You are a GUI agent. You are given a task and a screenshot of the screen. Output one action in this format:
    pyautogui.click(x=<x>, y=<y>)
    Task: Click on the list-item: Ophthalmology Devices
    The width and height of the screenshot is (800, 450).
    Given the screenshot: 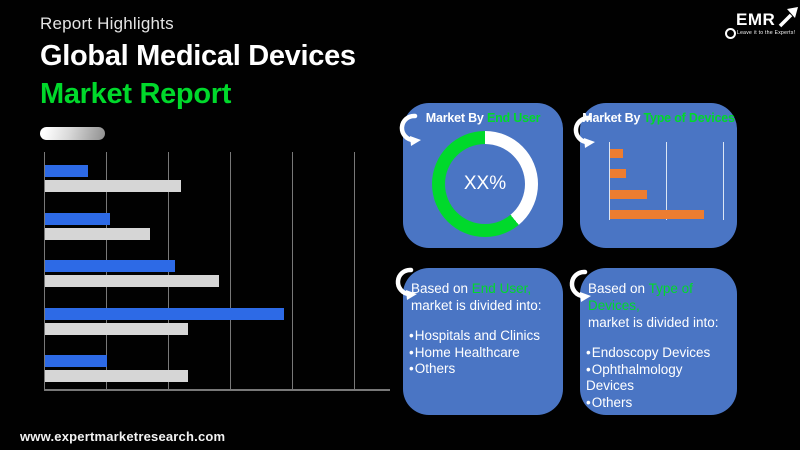 What is the action you would take?
    pyautogui.click(x=659, y=378)
    